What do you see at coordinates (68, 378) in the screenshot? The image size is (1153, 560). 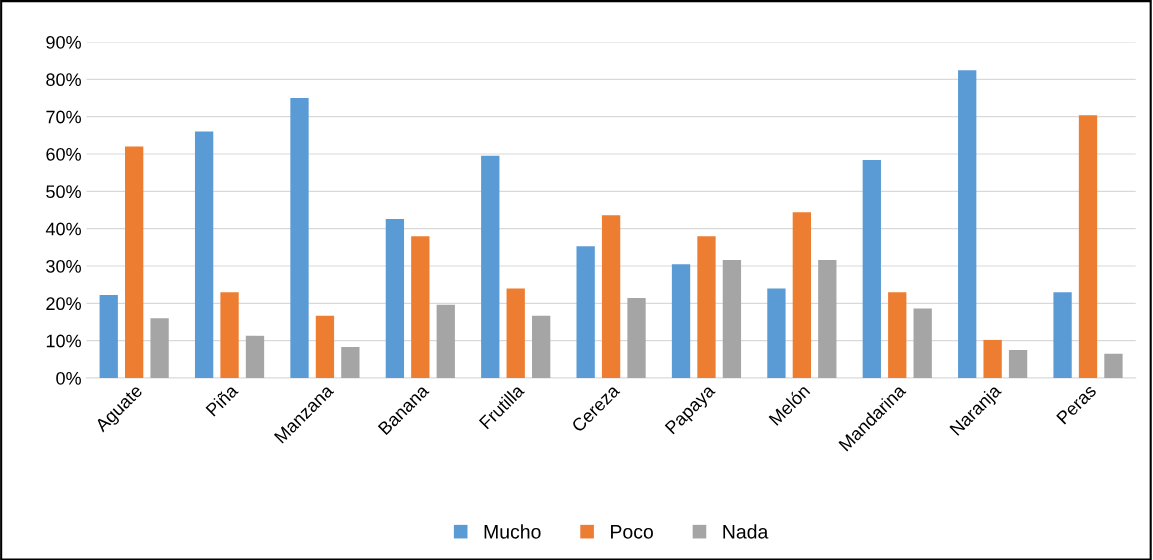 I see `y-tick-label: 0%` at bounding box center [68, 378].